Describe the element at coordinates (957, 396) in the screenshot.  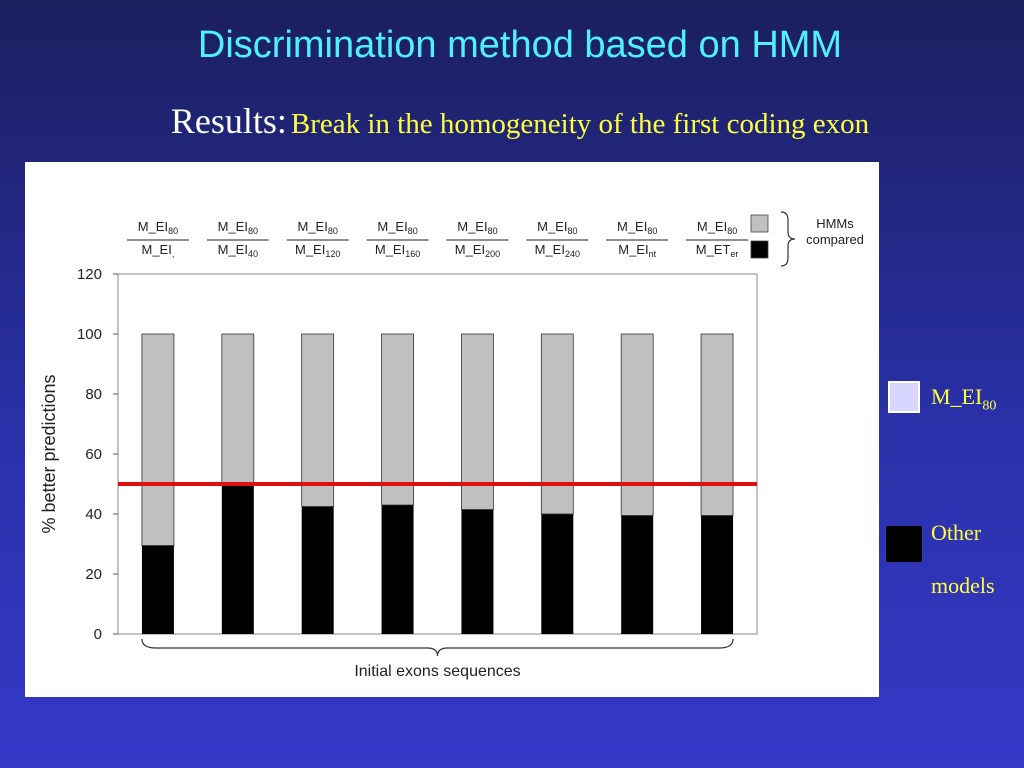
I see `legend-label-m-ei80-text: M_EI` at that location.